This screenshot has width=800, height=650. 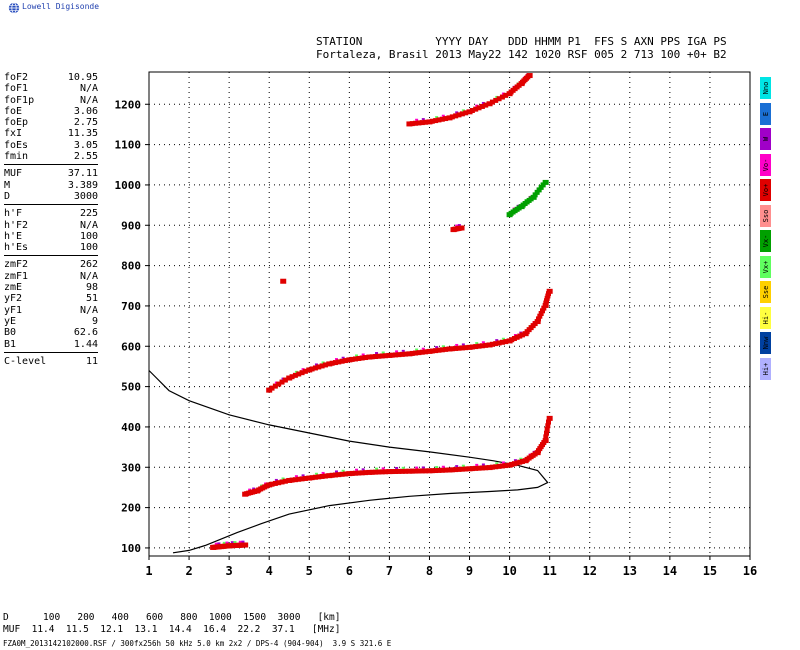 What do you see at coordinates (131, 548) in the screenshot?
I see `y-tick-label: 100` at bounding box center [131, 548].